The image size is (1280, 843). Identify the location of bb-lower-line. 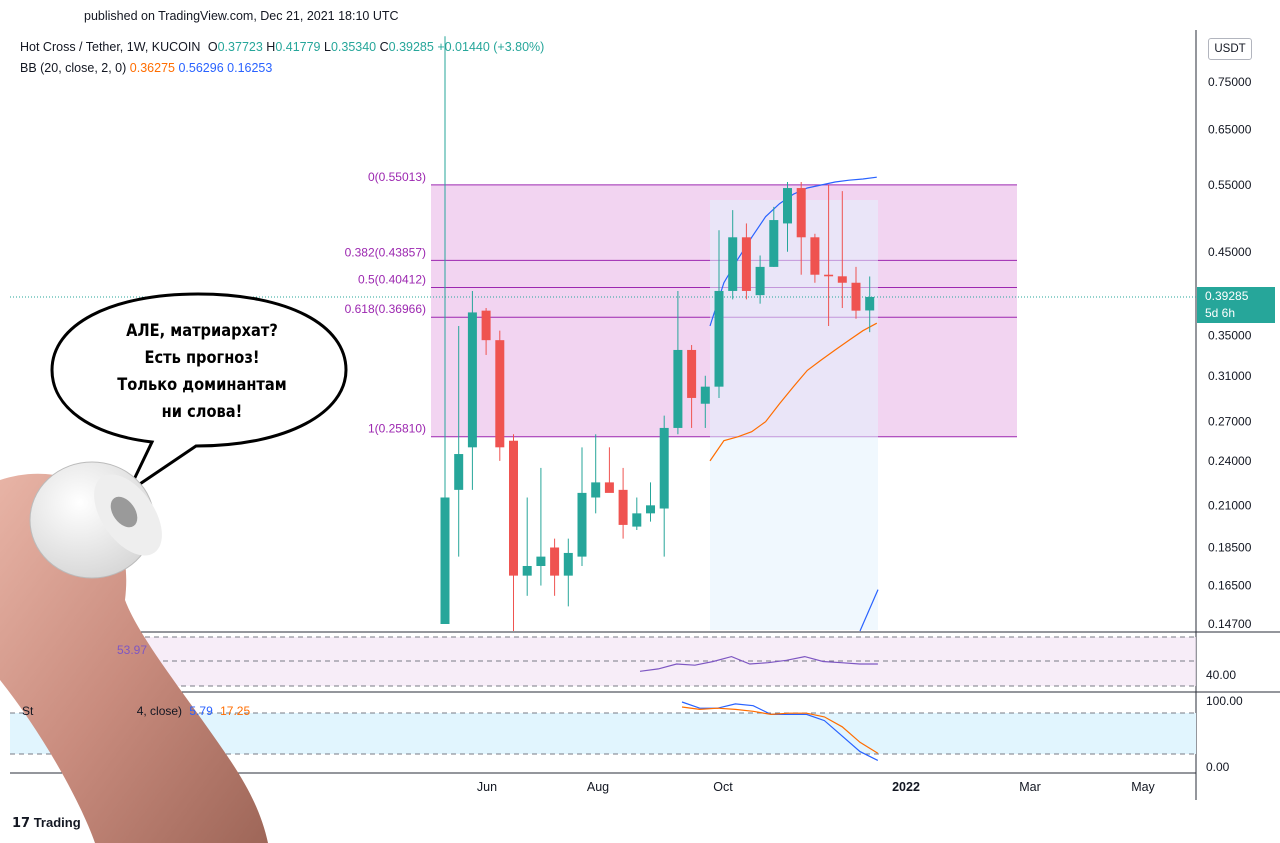
(869, 610).